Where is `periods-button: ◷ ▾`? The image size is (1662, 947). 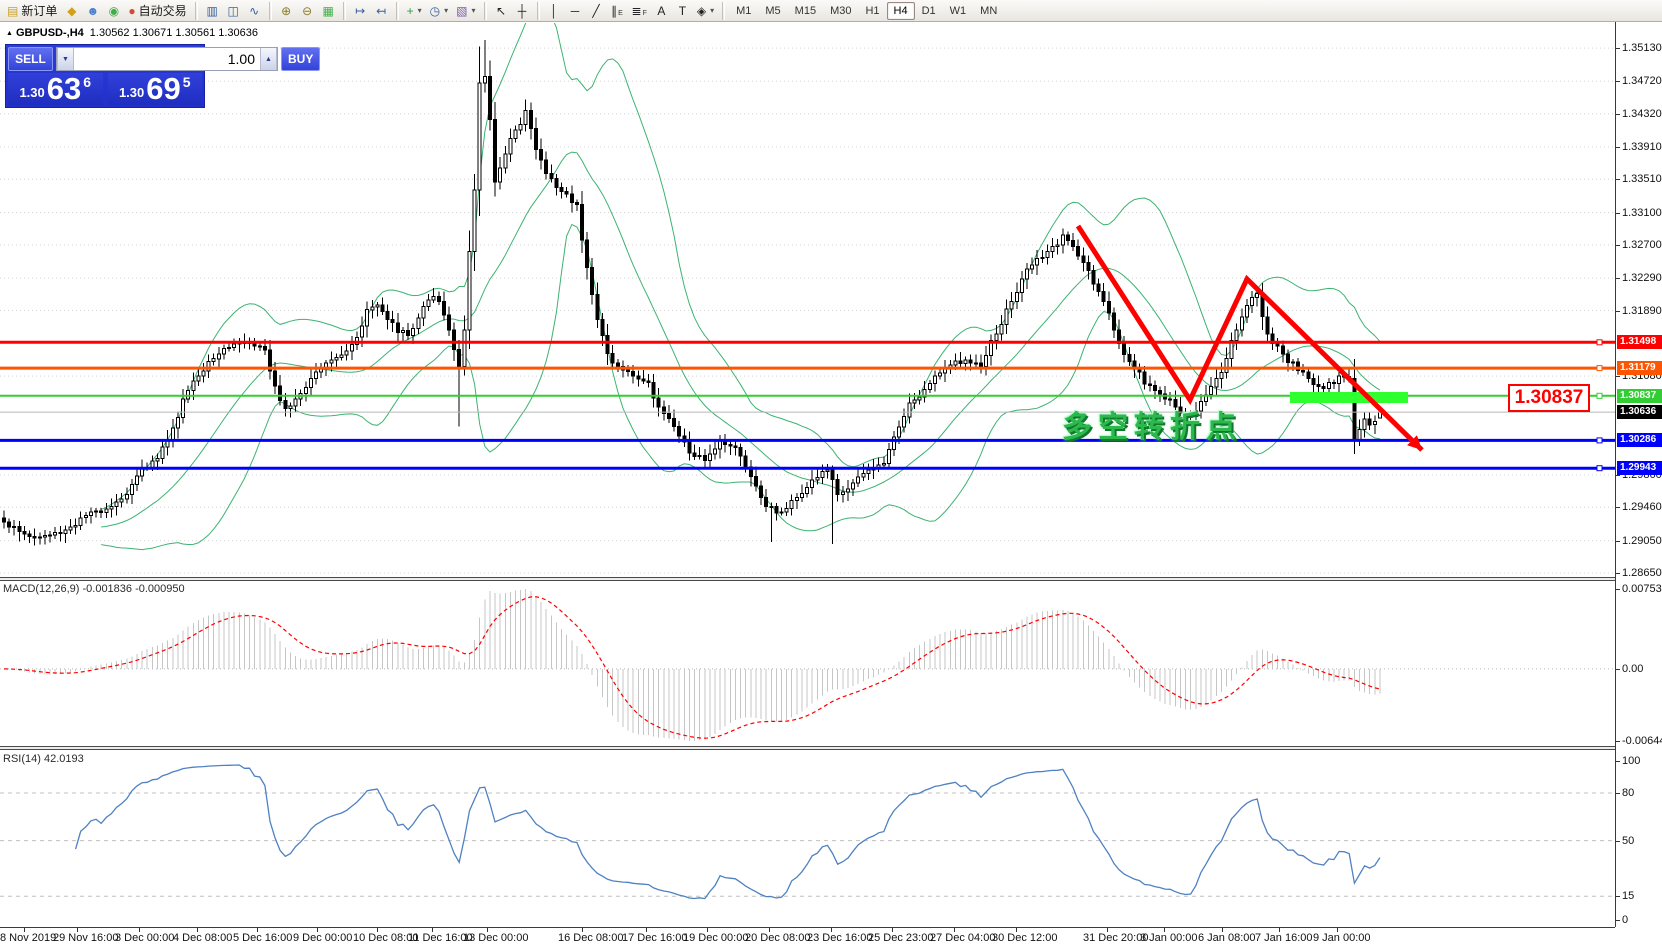 periods-button: ◷ ▾ is located at coordinates (439, 10).